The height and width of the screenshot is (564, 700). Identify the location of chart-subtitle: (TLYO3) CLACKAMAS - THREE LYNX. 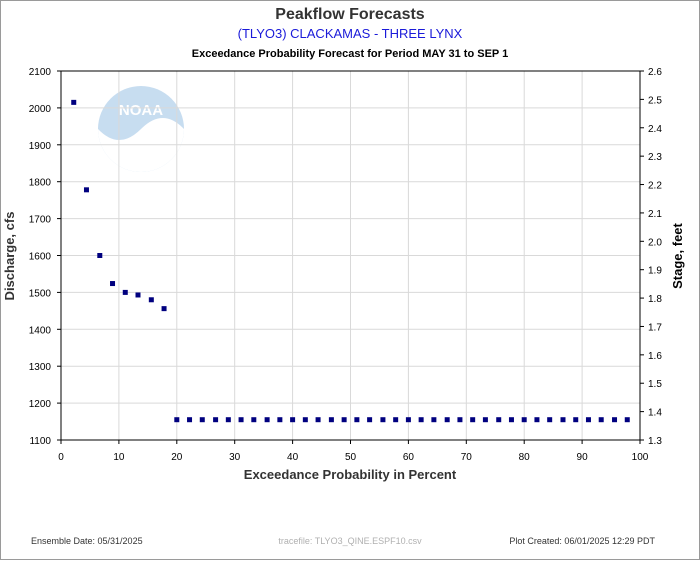
(350, 33).